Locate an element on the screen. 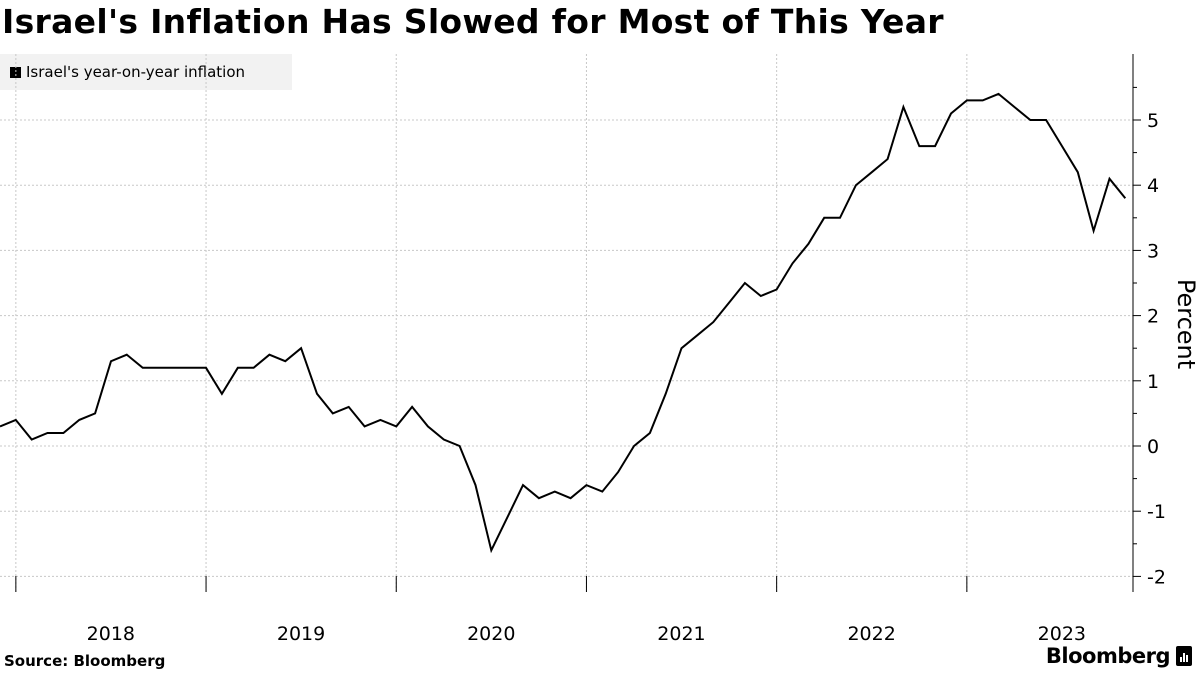  legend: Israel's year-on-year inflation is located at coordinates (146, 72).